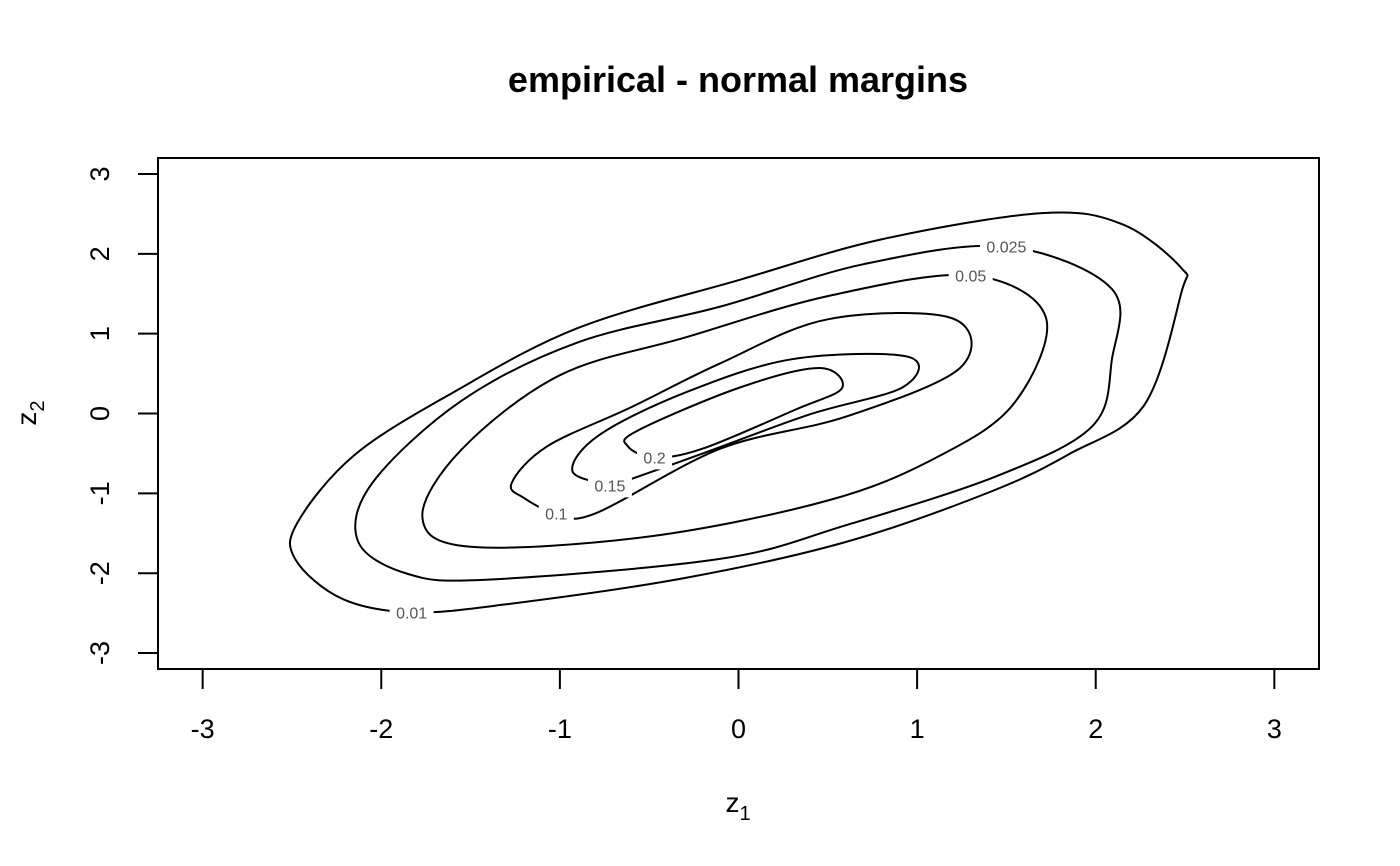 The image size is (1400, 866). I want to click on contour-label: 0.1, so click(556, 514).